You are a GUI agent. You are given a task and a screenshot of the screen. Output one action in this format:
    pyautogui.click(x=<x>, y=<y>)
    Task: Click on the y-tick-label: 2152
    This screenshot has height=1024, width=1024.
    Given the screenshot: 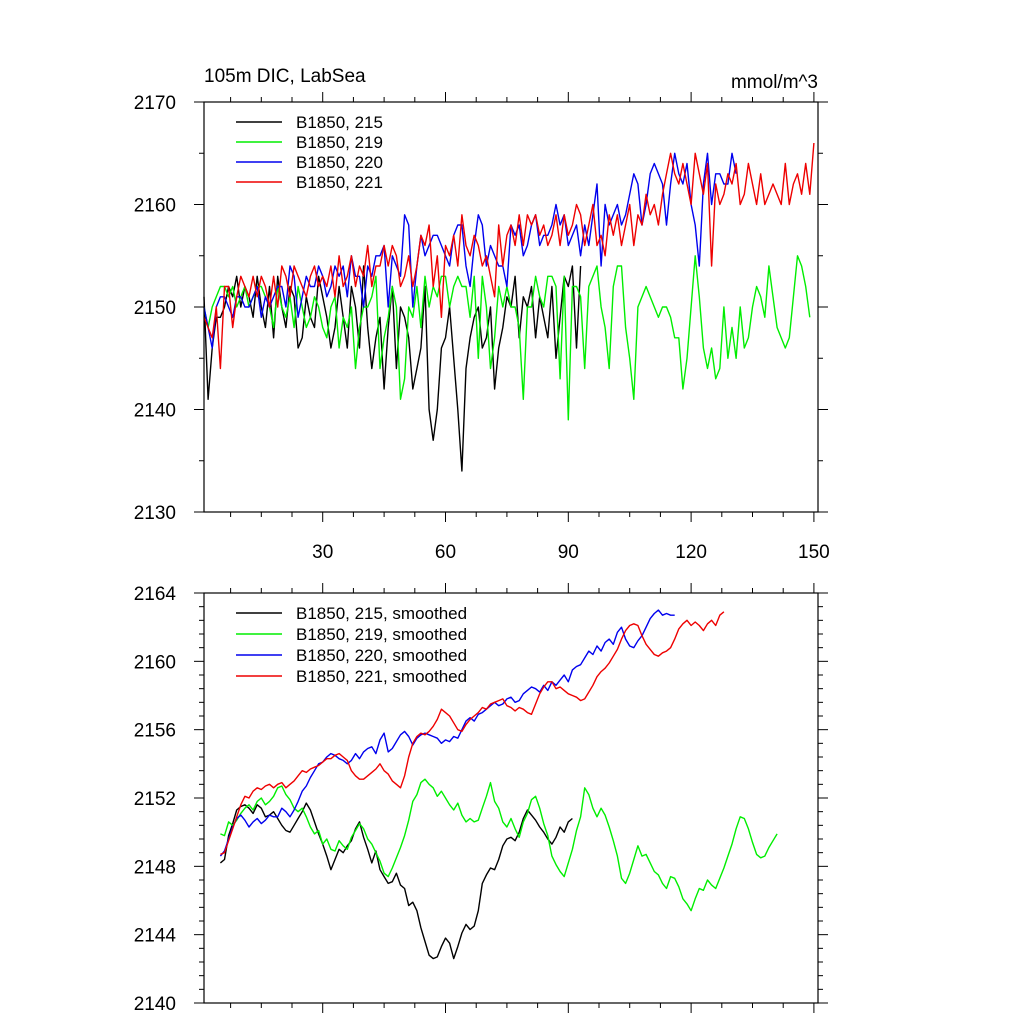 What is the action you would take?
    pyautogui.click(x=155, y=799)
    